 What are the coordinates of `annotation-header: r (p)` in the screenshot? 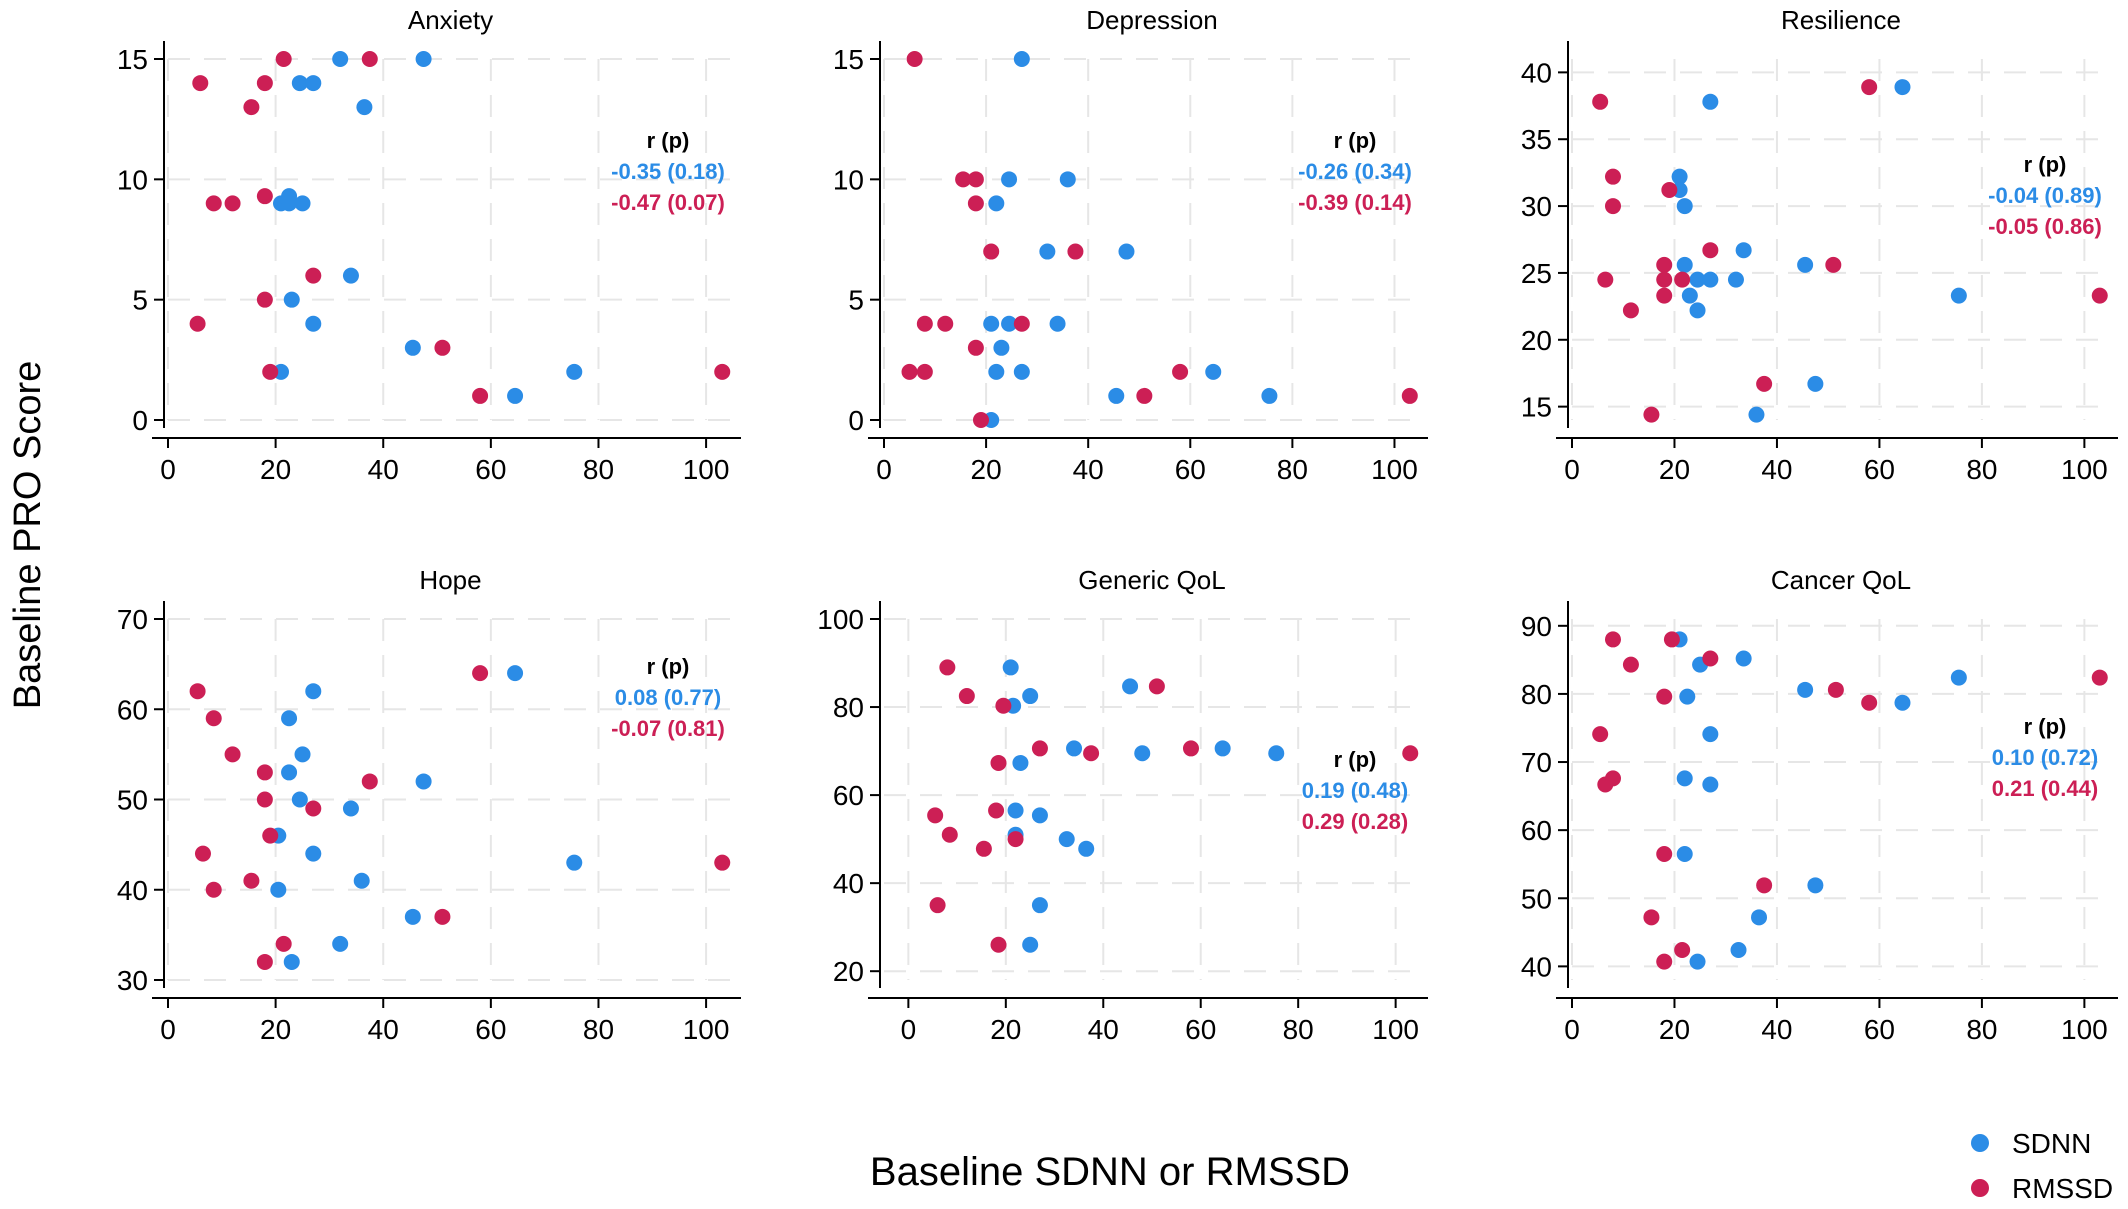 It's located at (1355, 759).